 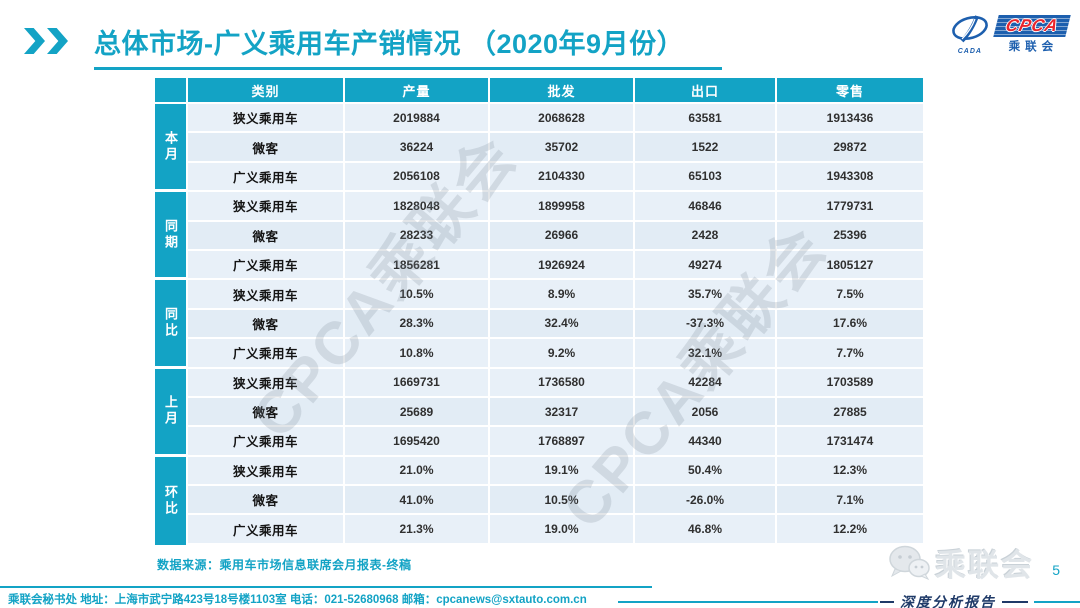 What do you see at coordinates (555, 412) in the screenshot?
I see `table-row: 微客 25689 32317 2056 27885` at bounding box center [555, 412].